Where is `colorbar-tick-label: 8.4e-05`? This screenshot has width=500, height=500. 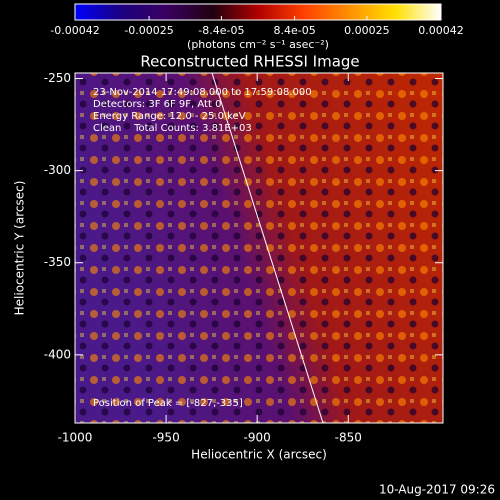 colorbar-tick-label: 8.4e-05 is located at coordinates (294, 30).